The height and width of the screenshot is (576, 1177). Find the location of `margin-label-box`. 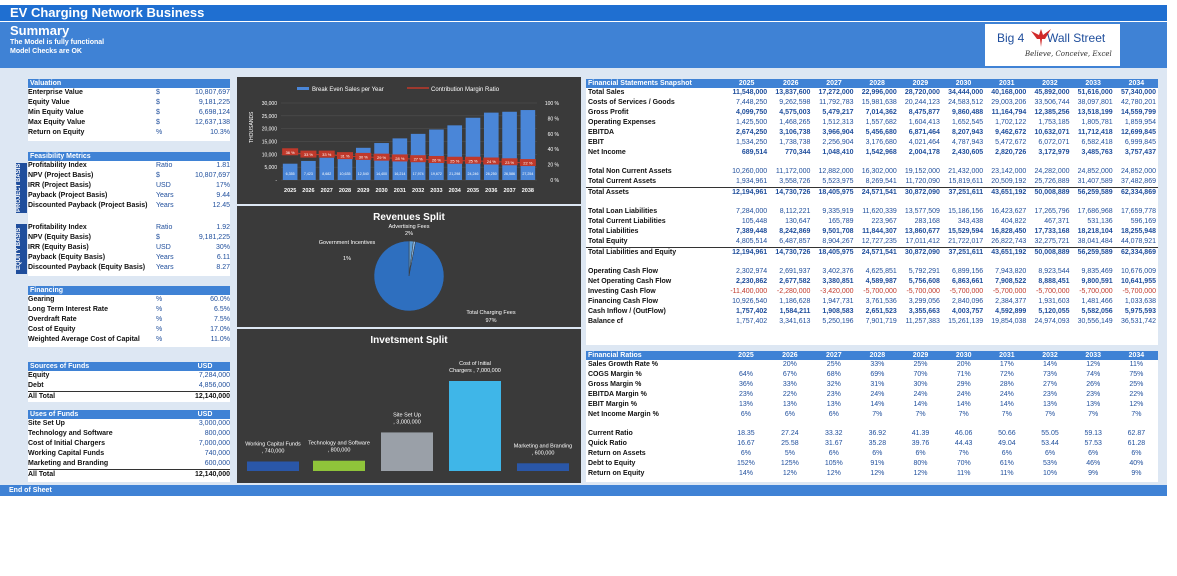

margin-label-box is located at coordinates (363, 156).